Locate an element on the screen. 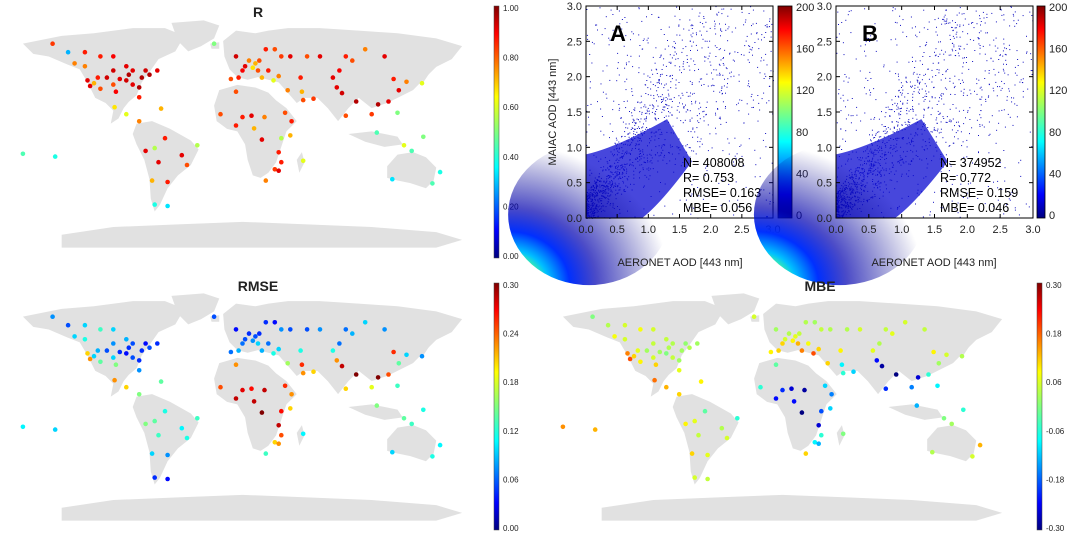  colorbar-tick-label: 0.00 is located at coordinates (511, 256).